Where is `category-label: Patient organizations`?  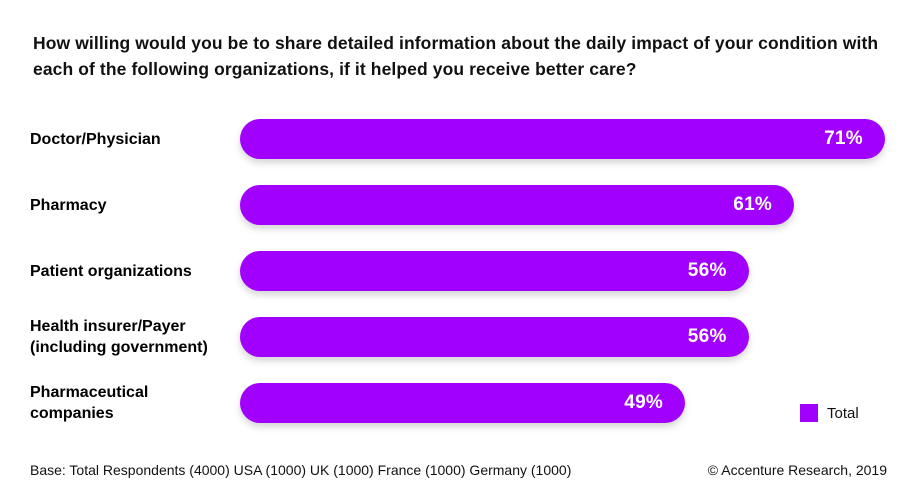 category-label: Patient organizations is located at coordinates (111, 271).